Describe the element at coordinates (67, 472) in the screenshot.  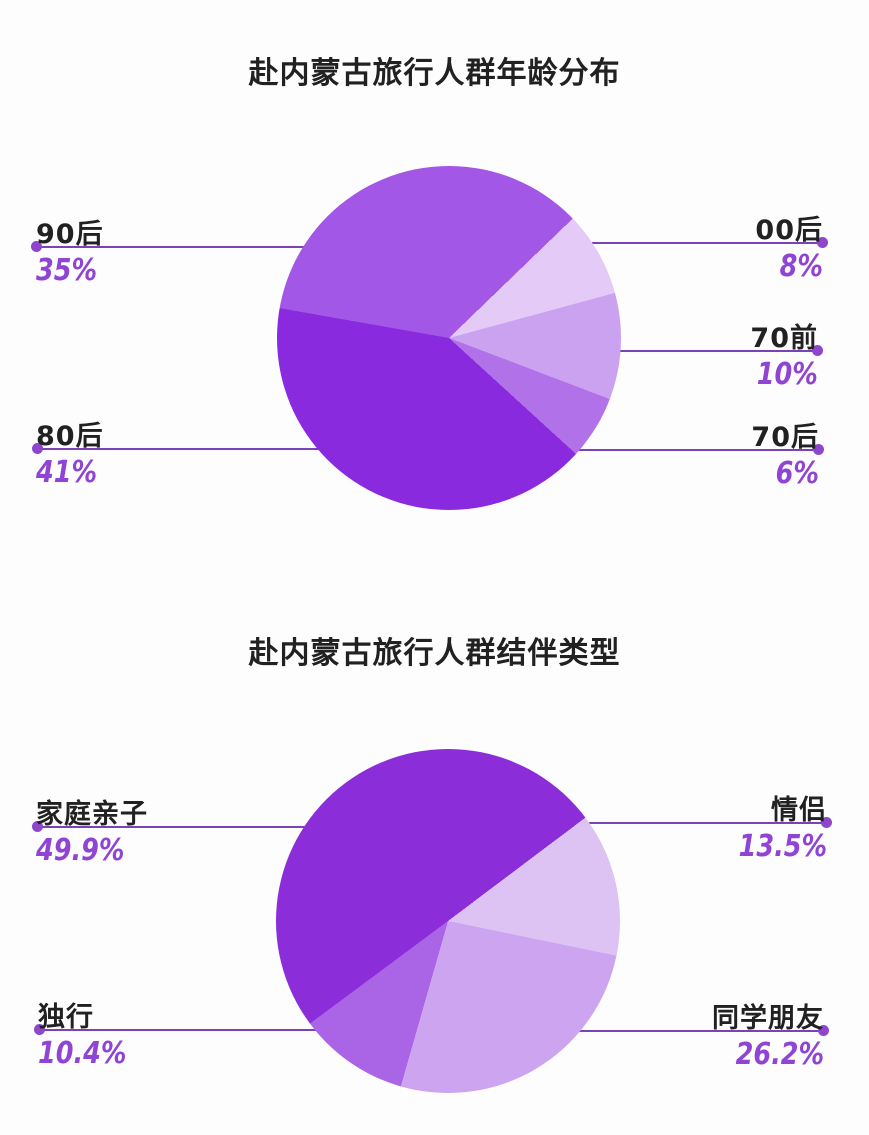
I see `slice-percent-80hou: 41%` at that location.